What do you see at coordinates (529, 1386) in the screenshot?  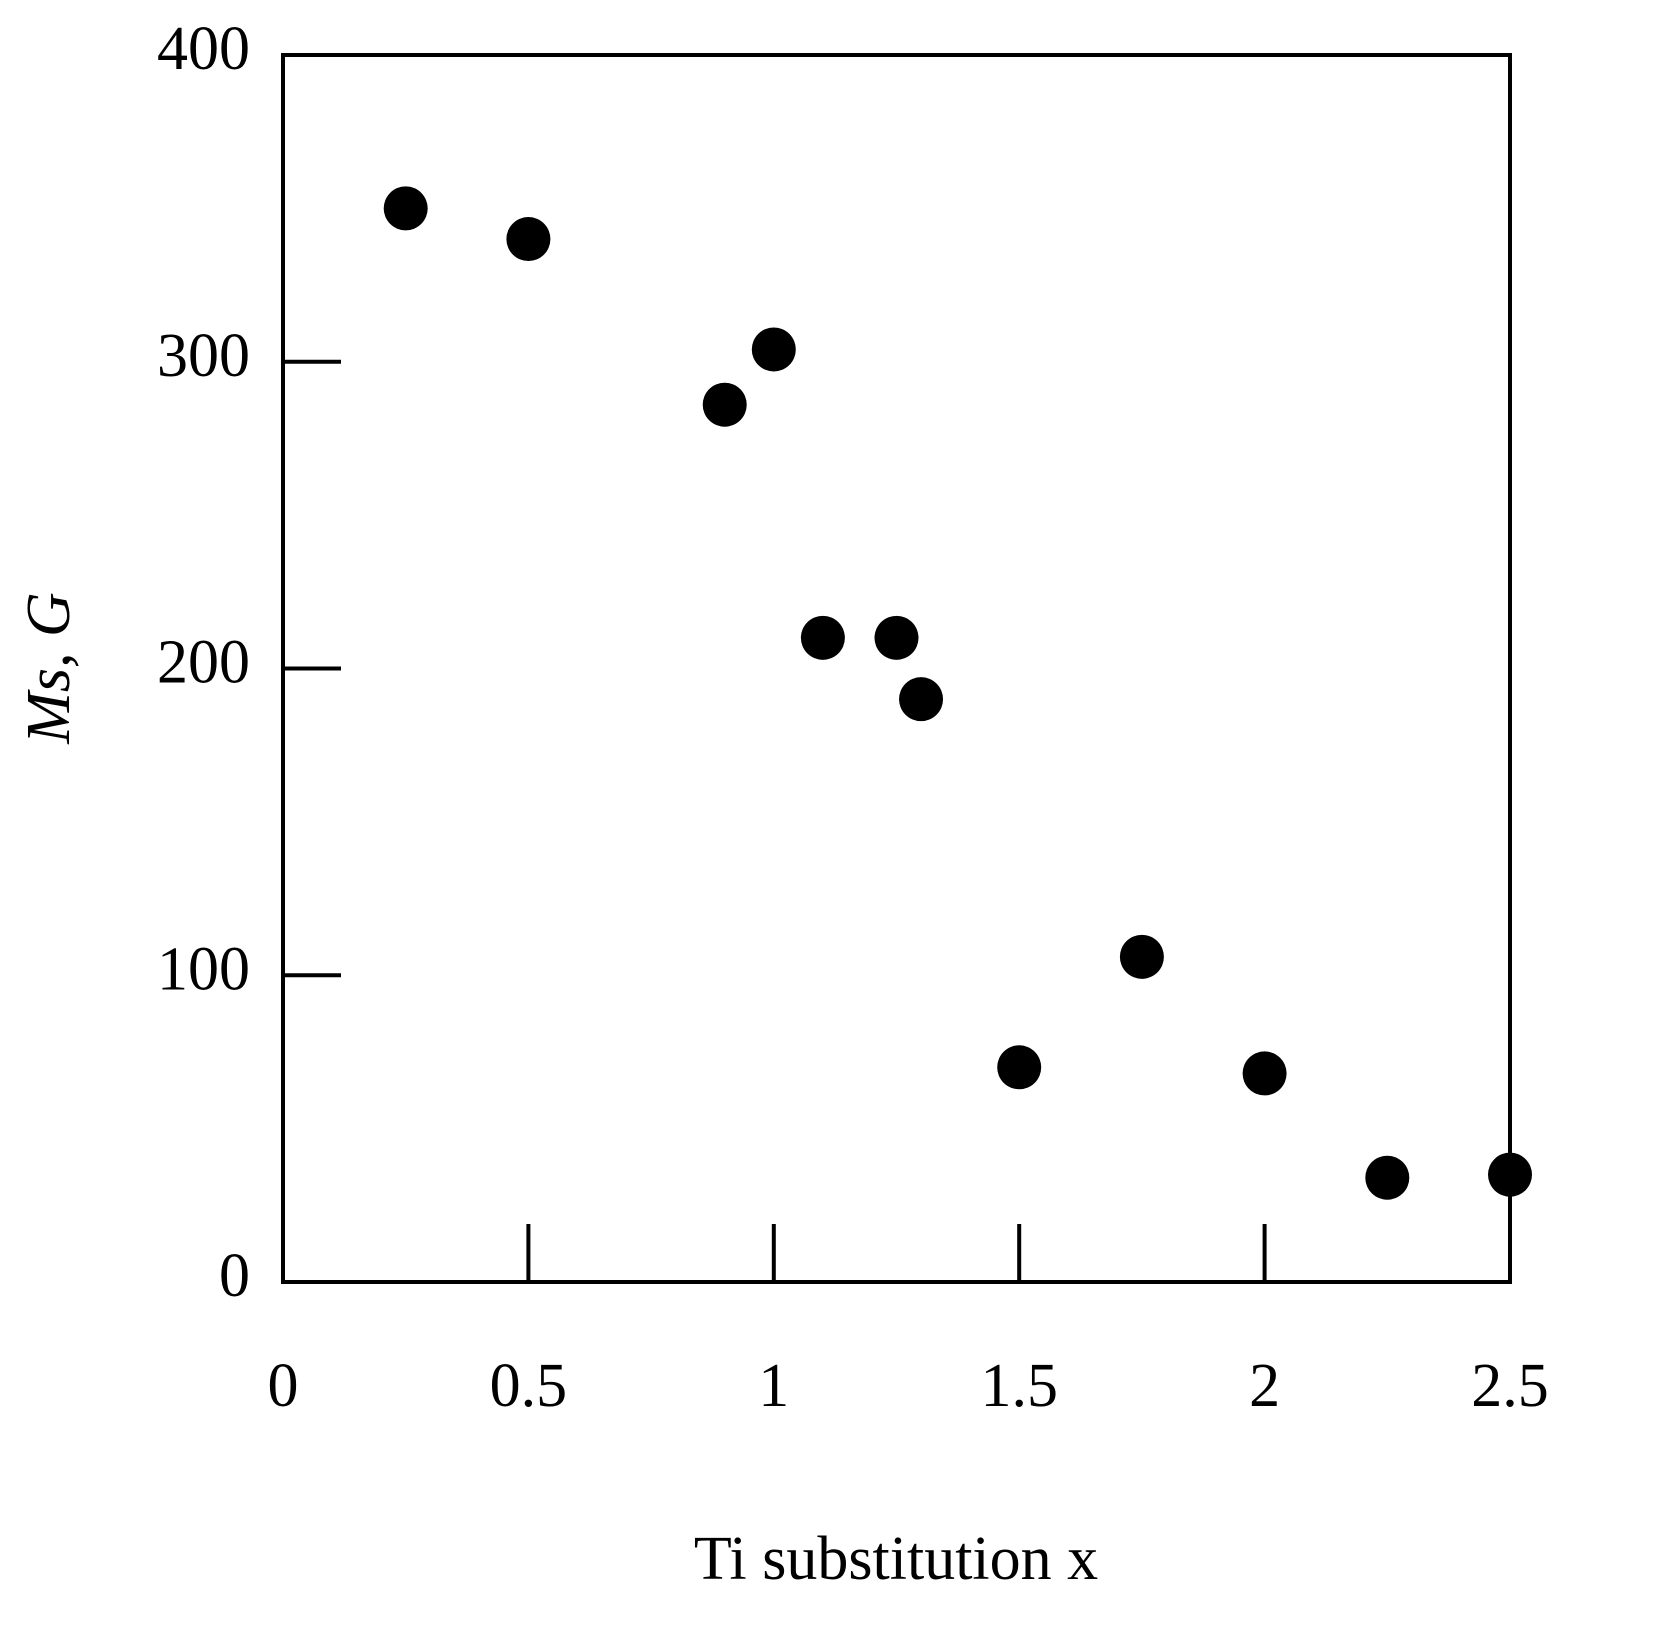 I see `x-tick-label: 0.5` at bounding box center [529, 1386].